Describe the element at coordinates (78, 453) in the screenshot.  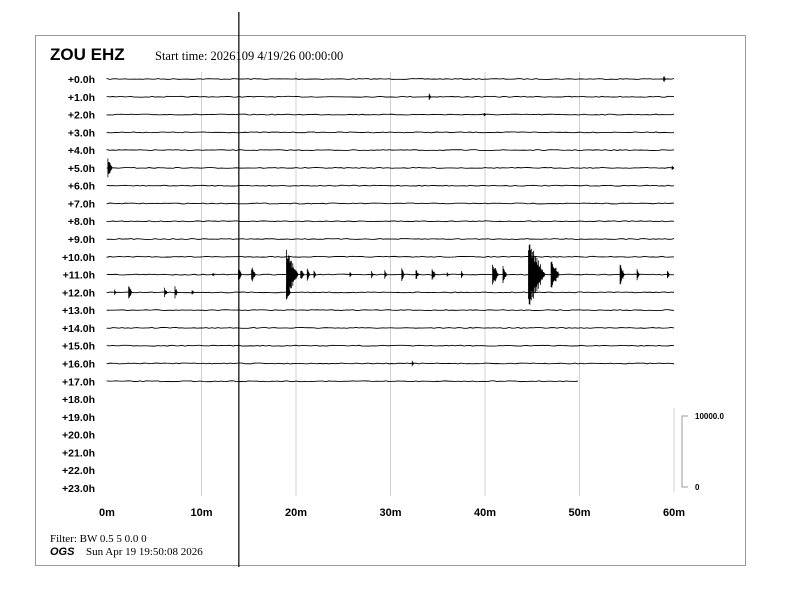
I see `row-label: +21.0h` at that location.